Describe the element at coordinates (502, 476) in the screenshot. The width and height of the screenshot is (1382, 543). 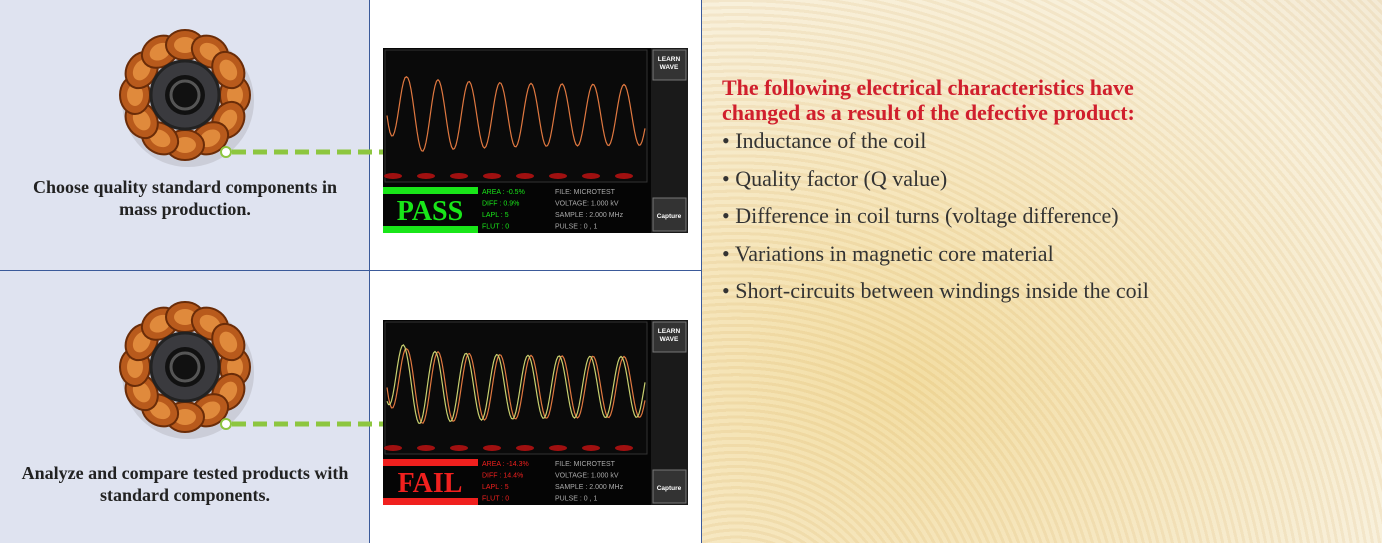
I see `stat: DIFF : 14.4%` at that location.